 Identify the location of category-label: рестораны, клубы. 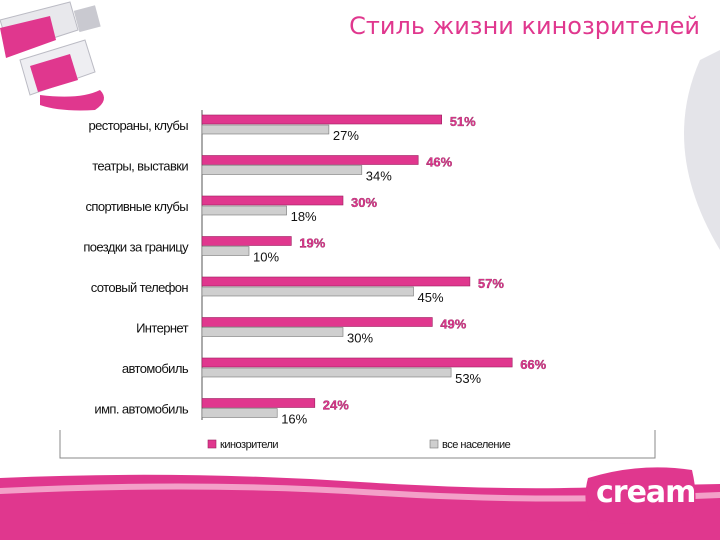
(139, 125).